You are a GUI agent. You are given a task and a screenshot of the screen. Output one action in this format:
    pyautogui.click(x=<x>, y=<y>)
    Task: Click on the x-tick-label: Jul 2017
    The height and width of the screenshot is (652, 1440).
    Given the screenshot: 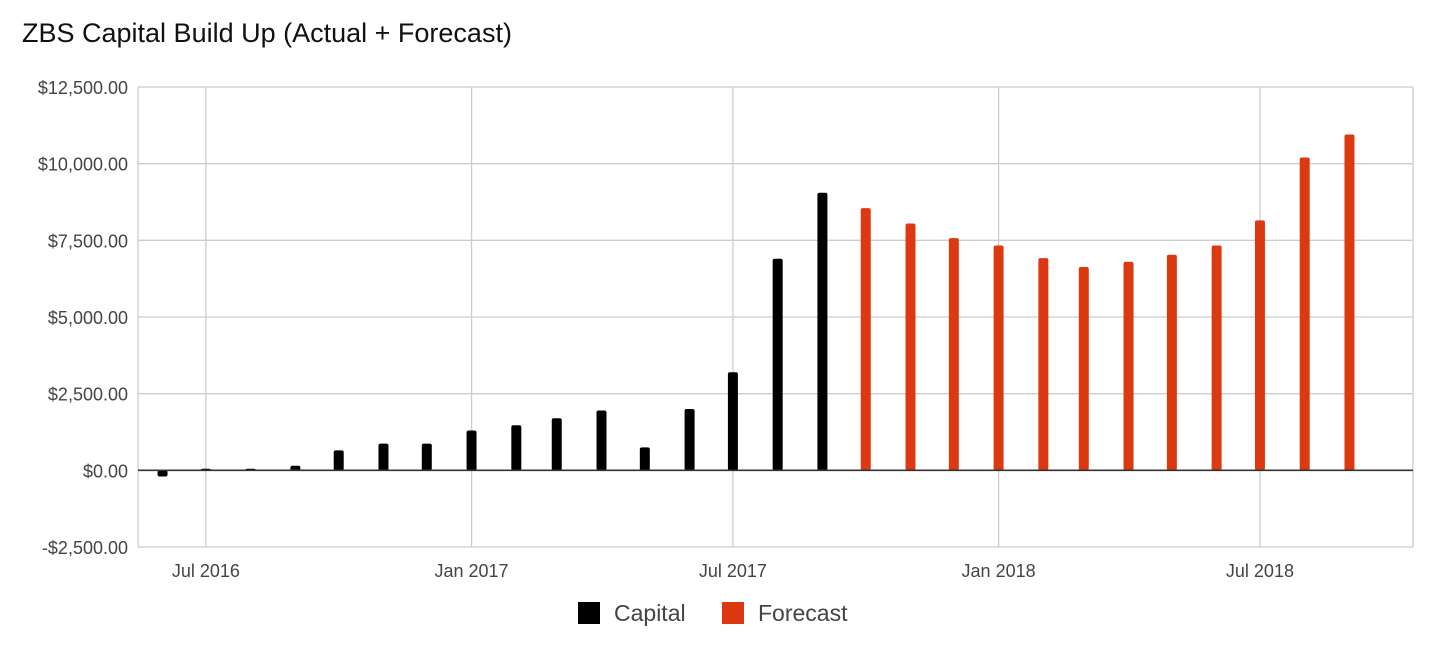 What is the action you would take?
    pyautogui.click(x=733, y=571)
    